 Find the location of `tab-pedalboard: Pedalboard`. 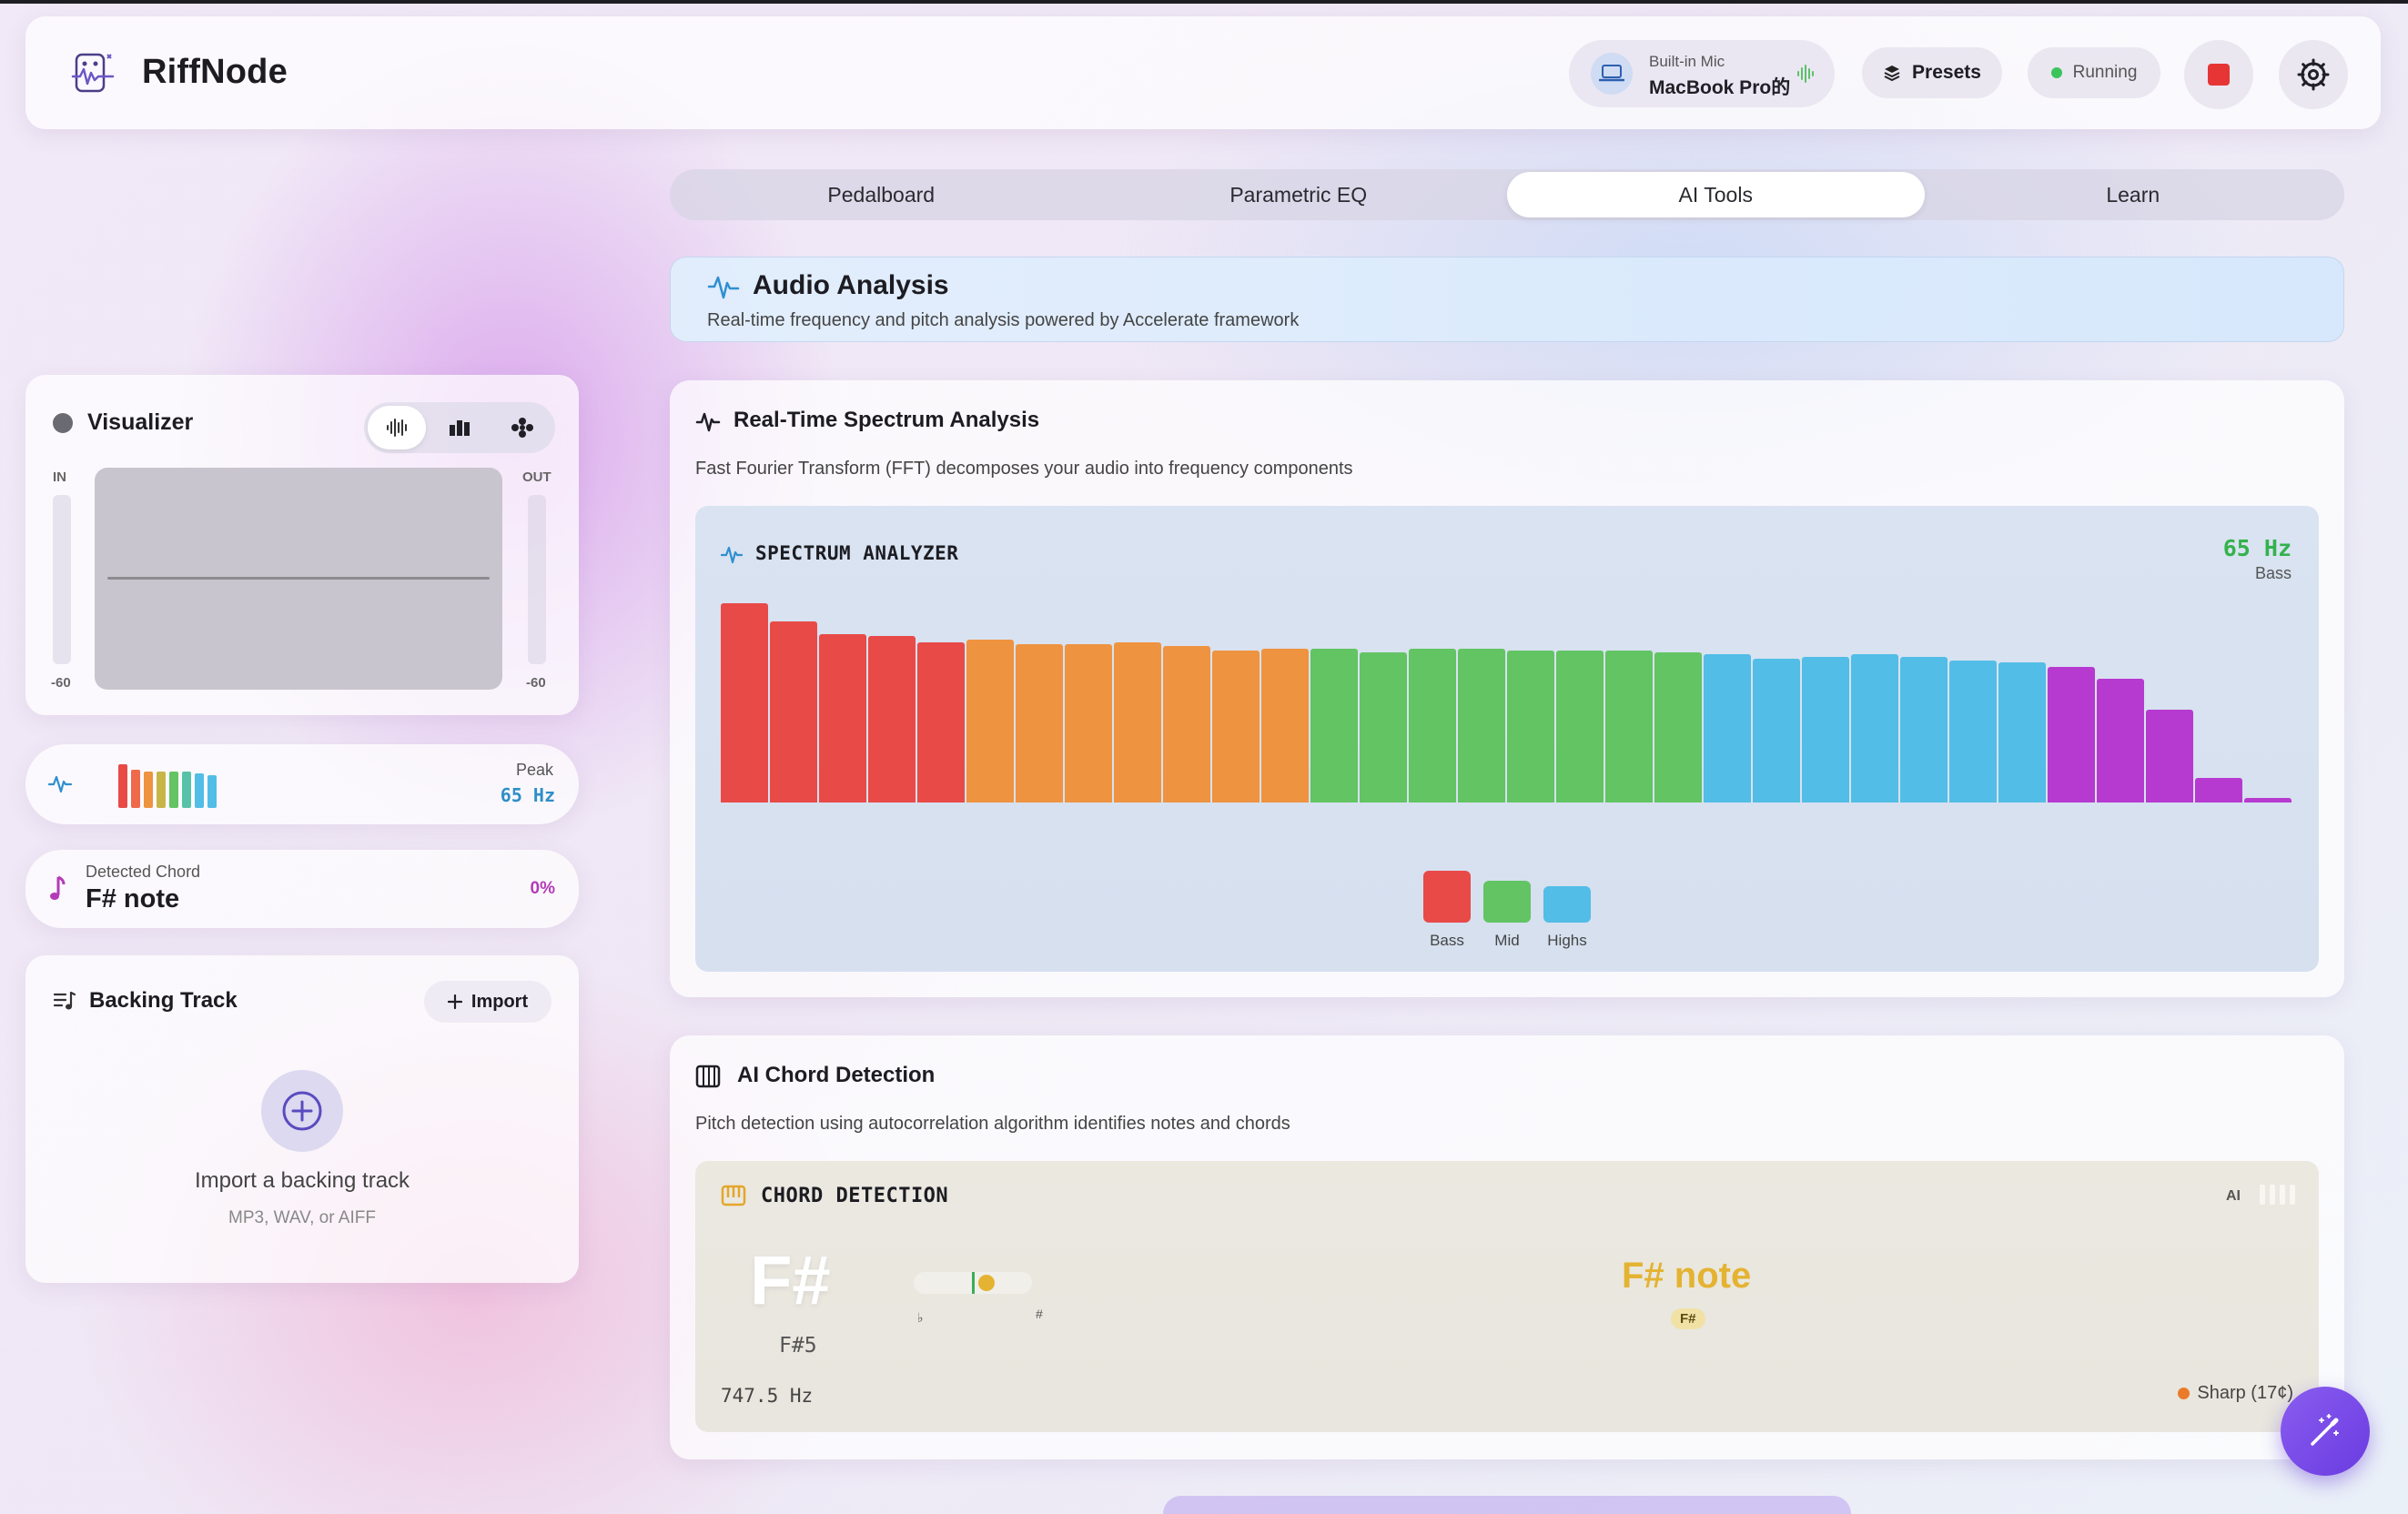

tab-pedalboard: Pedalboard is located at coordinates (881, 194).